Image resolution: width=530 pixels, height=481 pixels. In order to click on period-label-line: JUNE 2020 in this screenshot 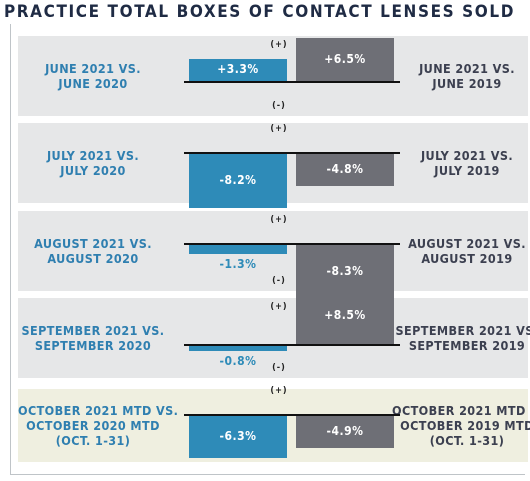, I will do `click(93, 83)`.